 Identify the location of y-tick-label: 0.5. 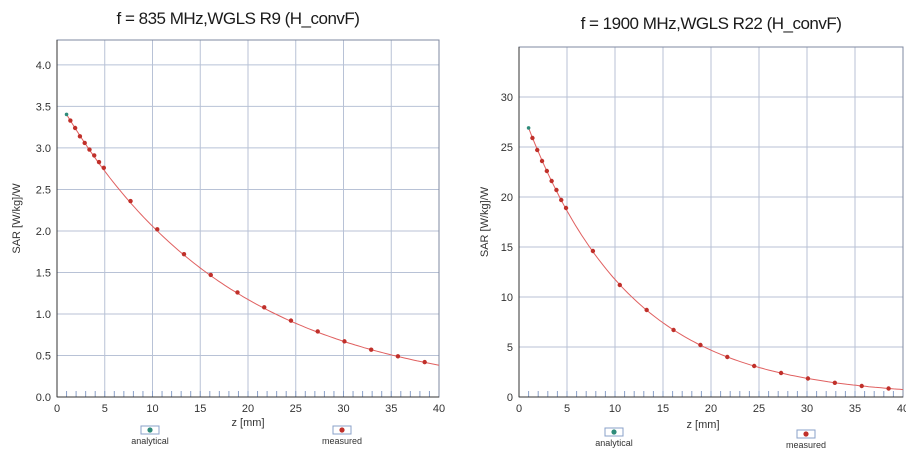
(43, 356).